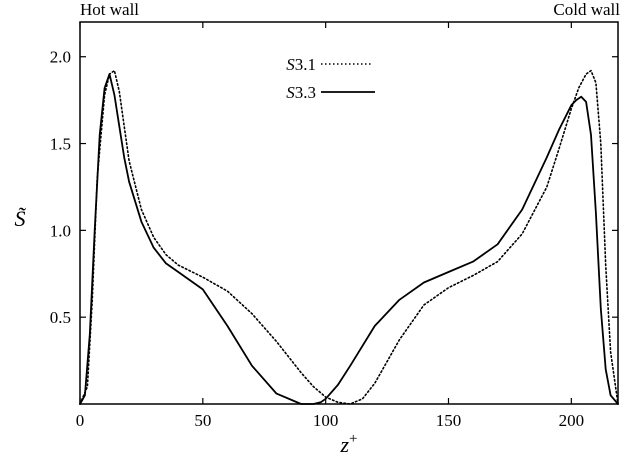 The width and height of the screenshot is (627, 466). I want to click on y-axis-label: S̃, so click(21, 218).